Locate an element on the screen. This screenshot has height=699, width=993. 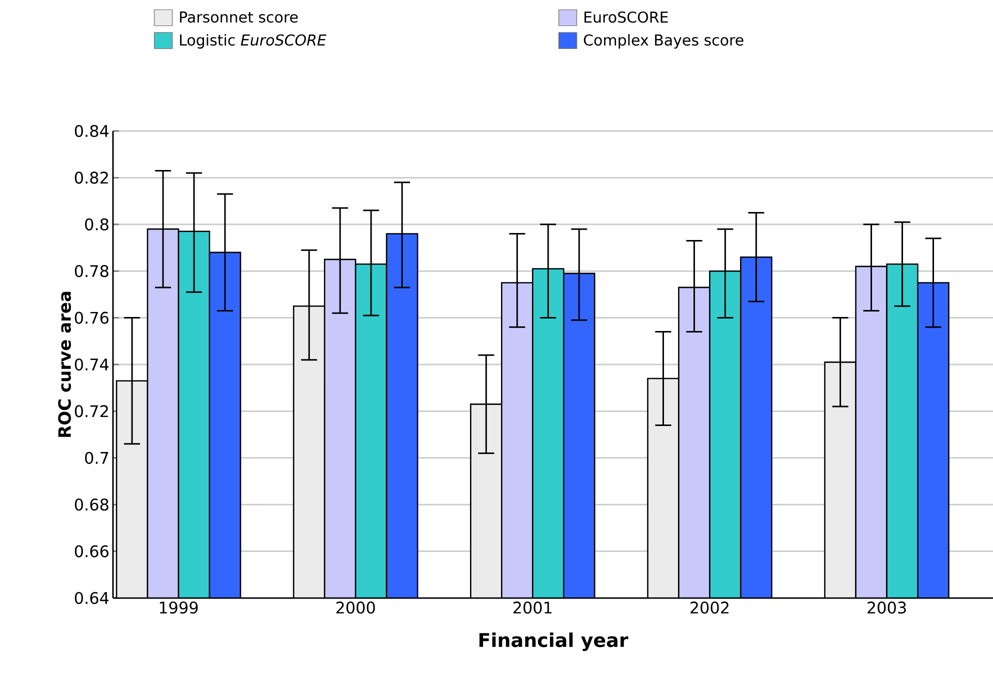
y-tick-label: 0.8 is located at coordinates (96, 224).